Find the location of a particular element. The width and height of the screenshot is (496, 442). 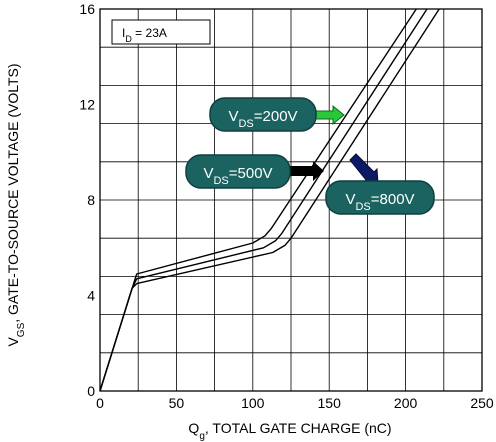

series-tag-vds-800: VDS=800V is located at coordinates (380, 184).